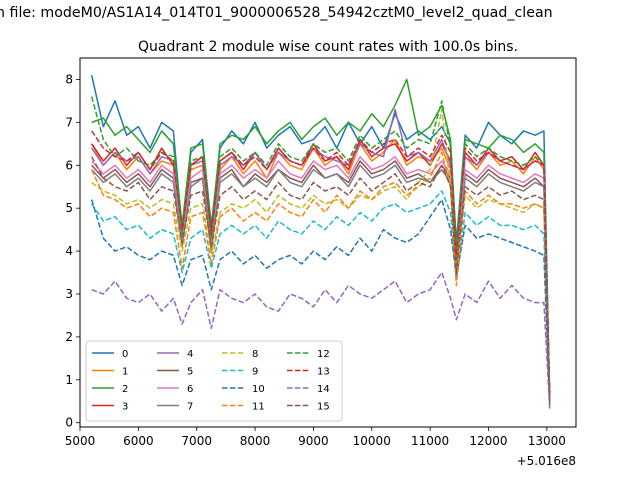 This screenshot has height=480, width=640. I want to click on y-tick-label: 8, so click(69, 79).